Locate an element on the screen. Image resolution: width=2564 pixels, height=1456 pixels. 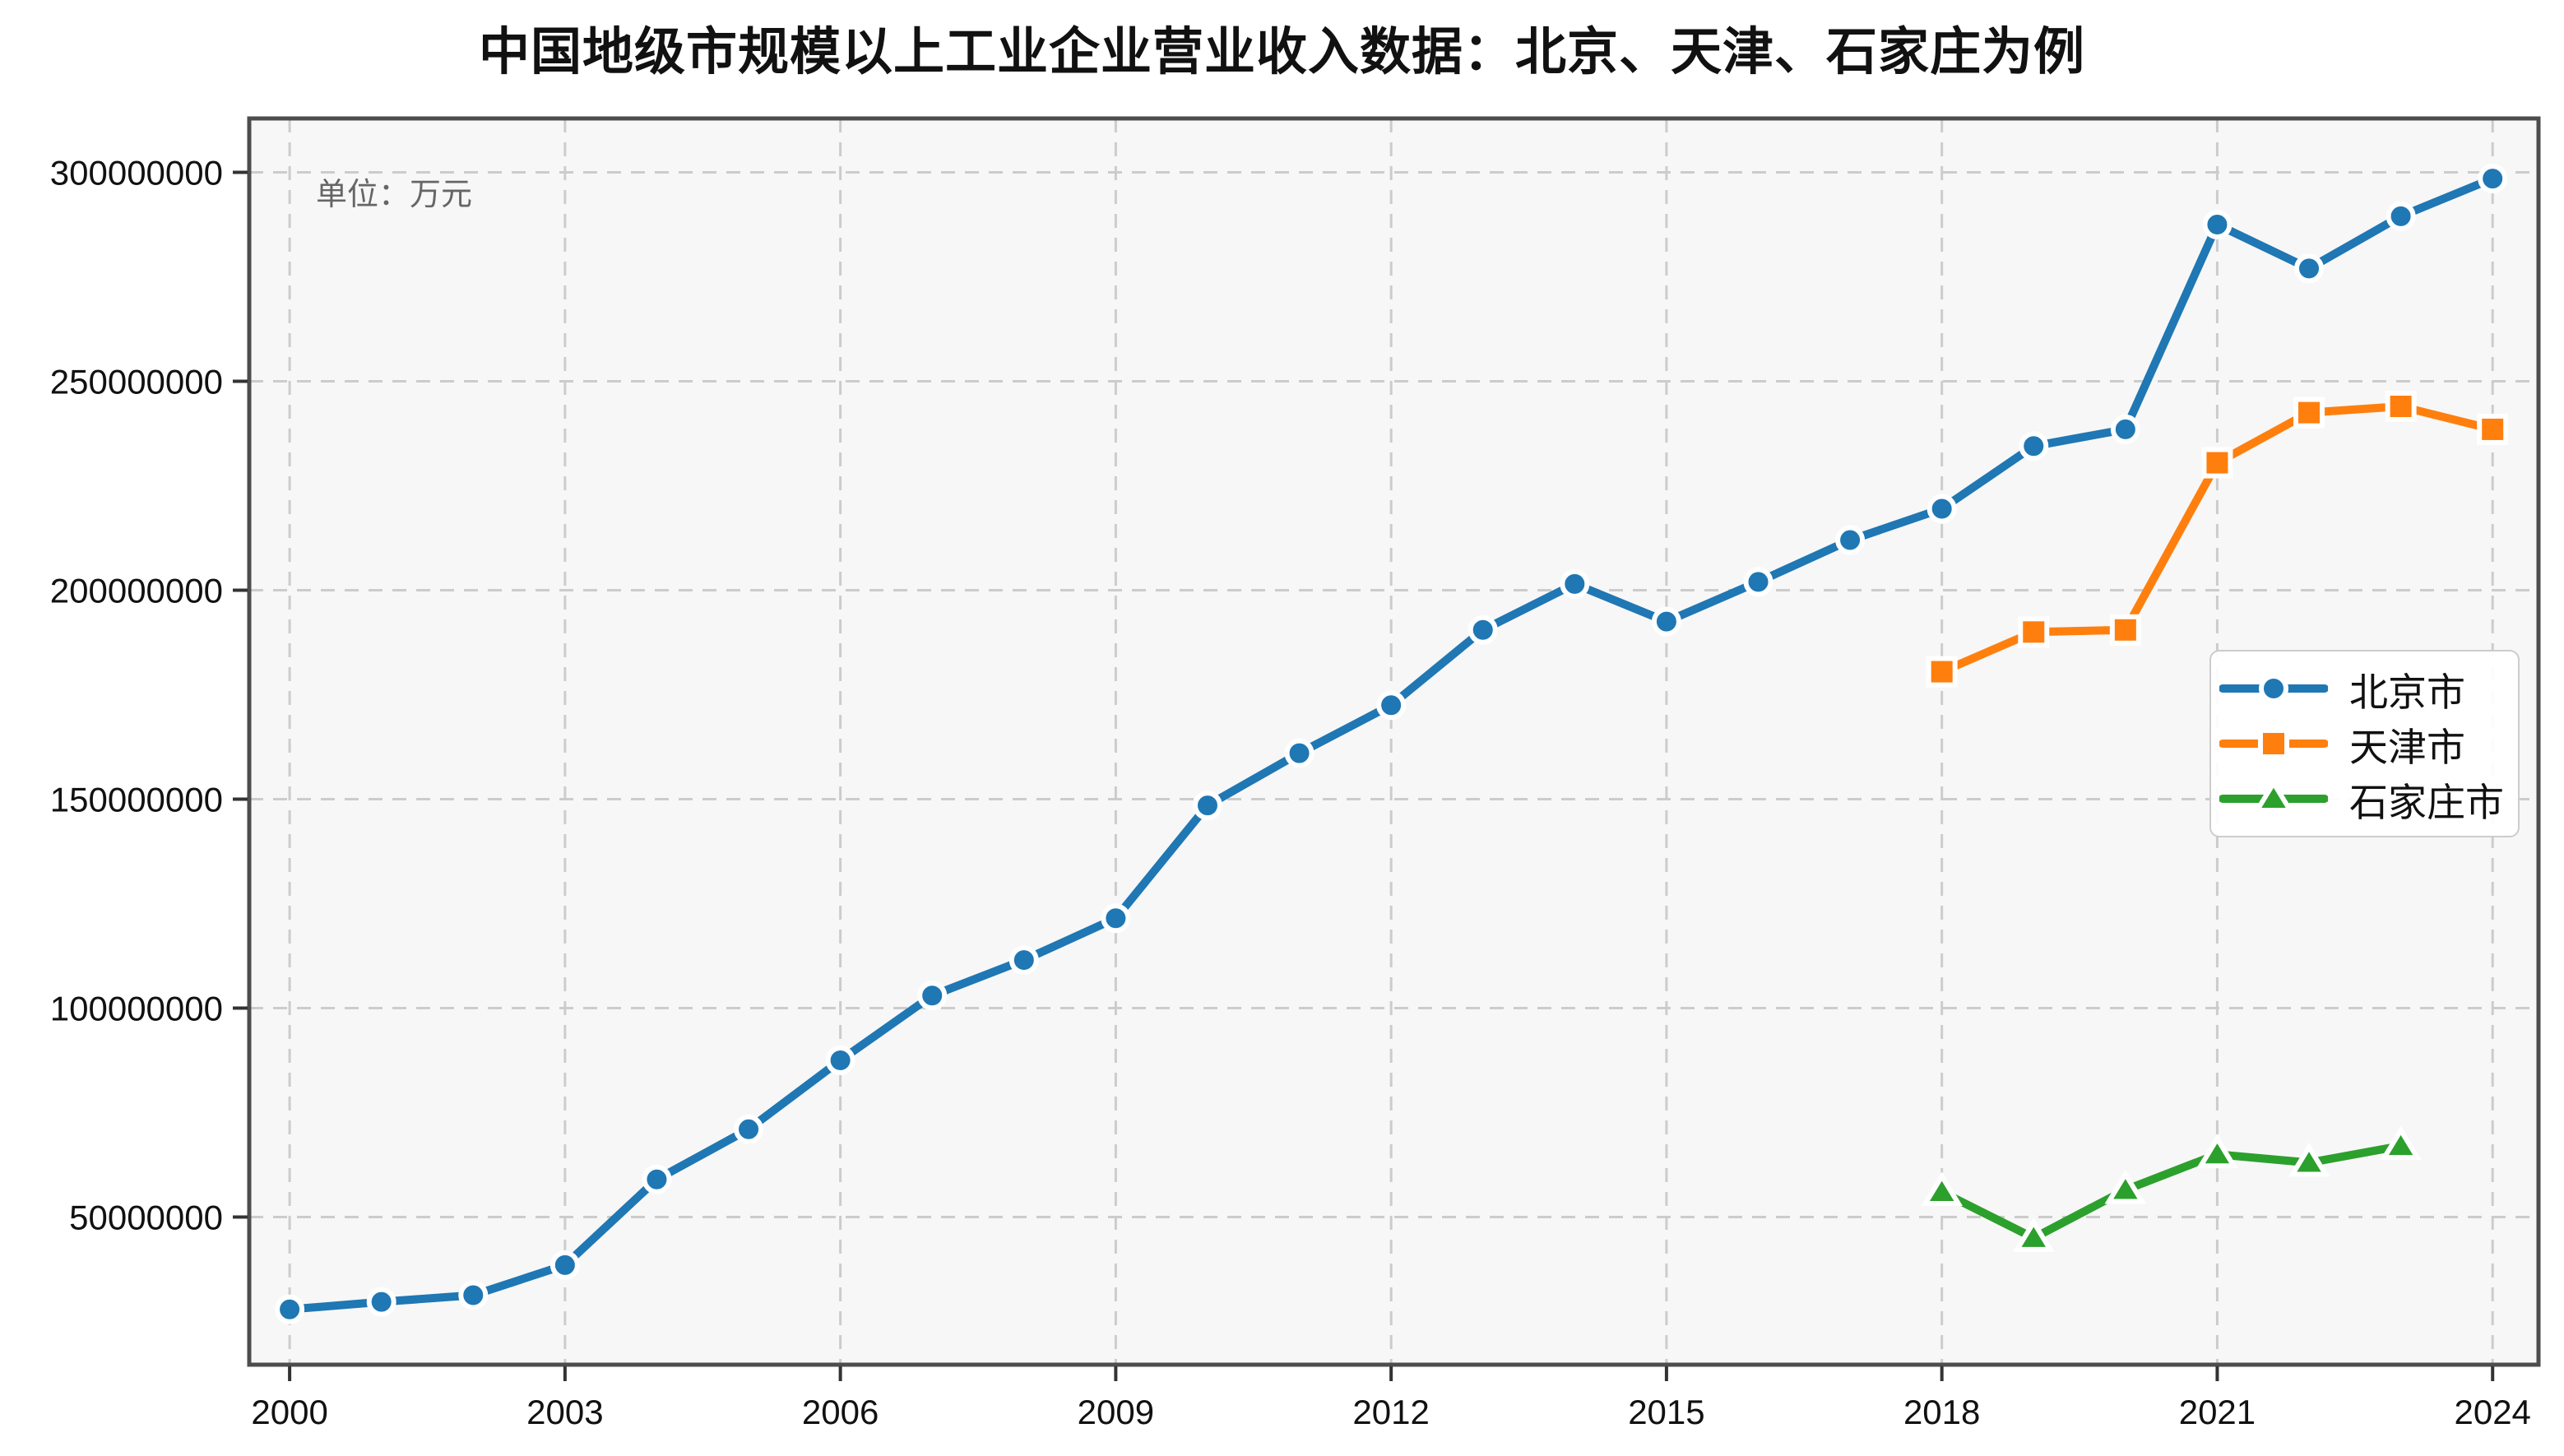
legend-item-tianjin: 天津市 is located at coordinates (2368, 744).